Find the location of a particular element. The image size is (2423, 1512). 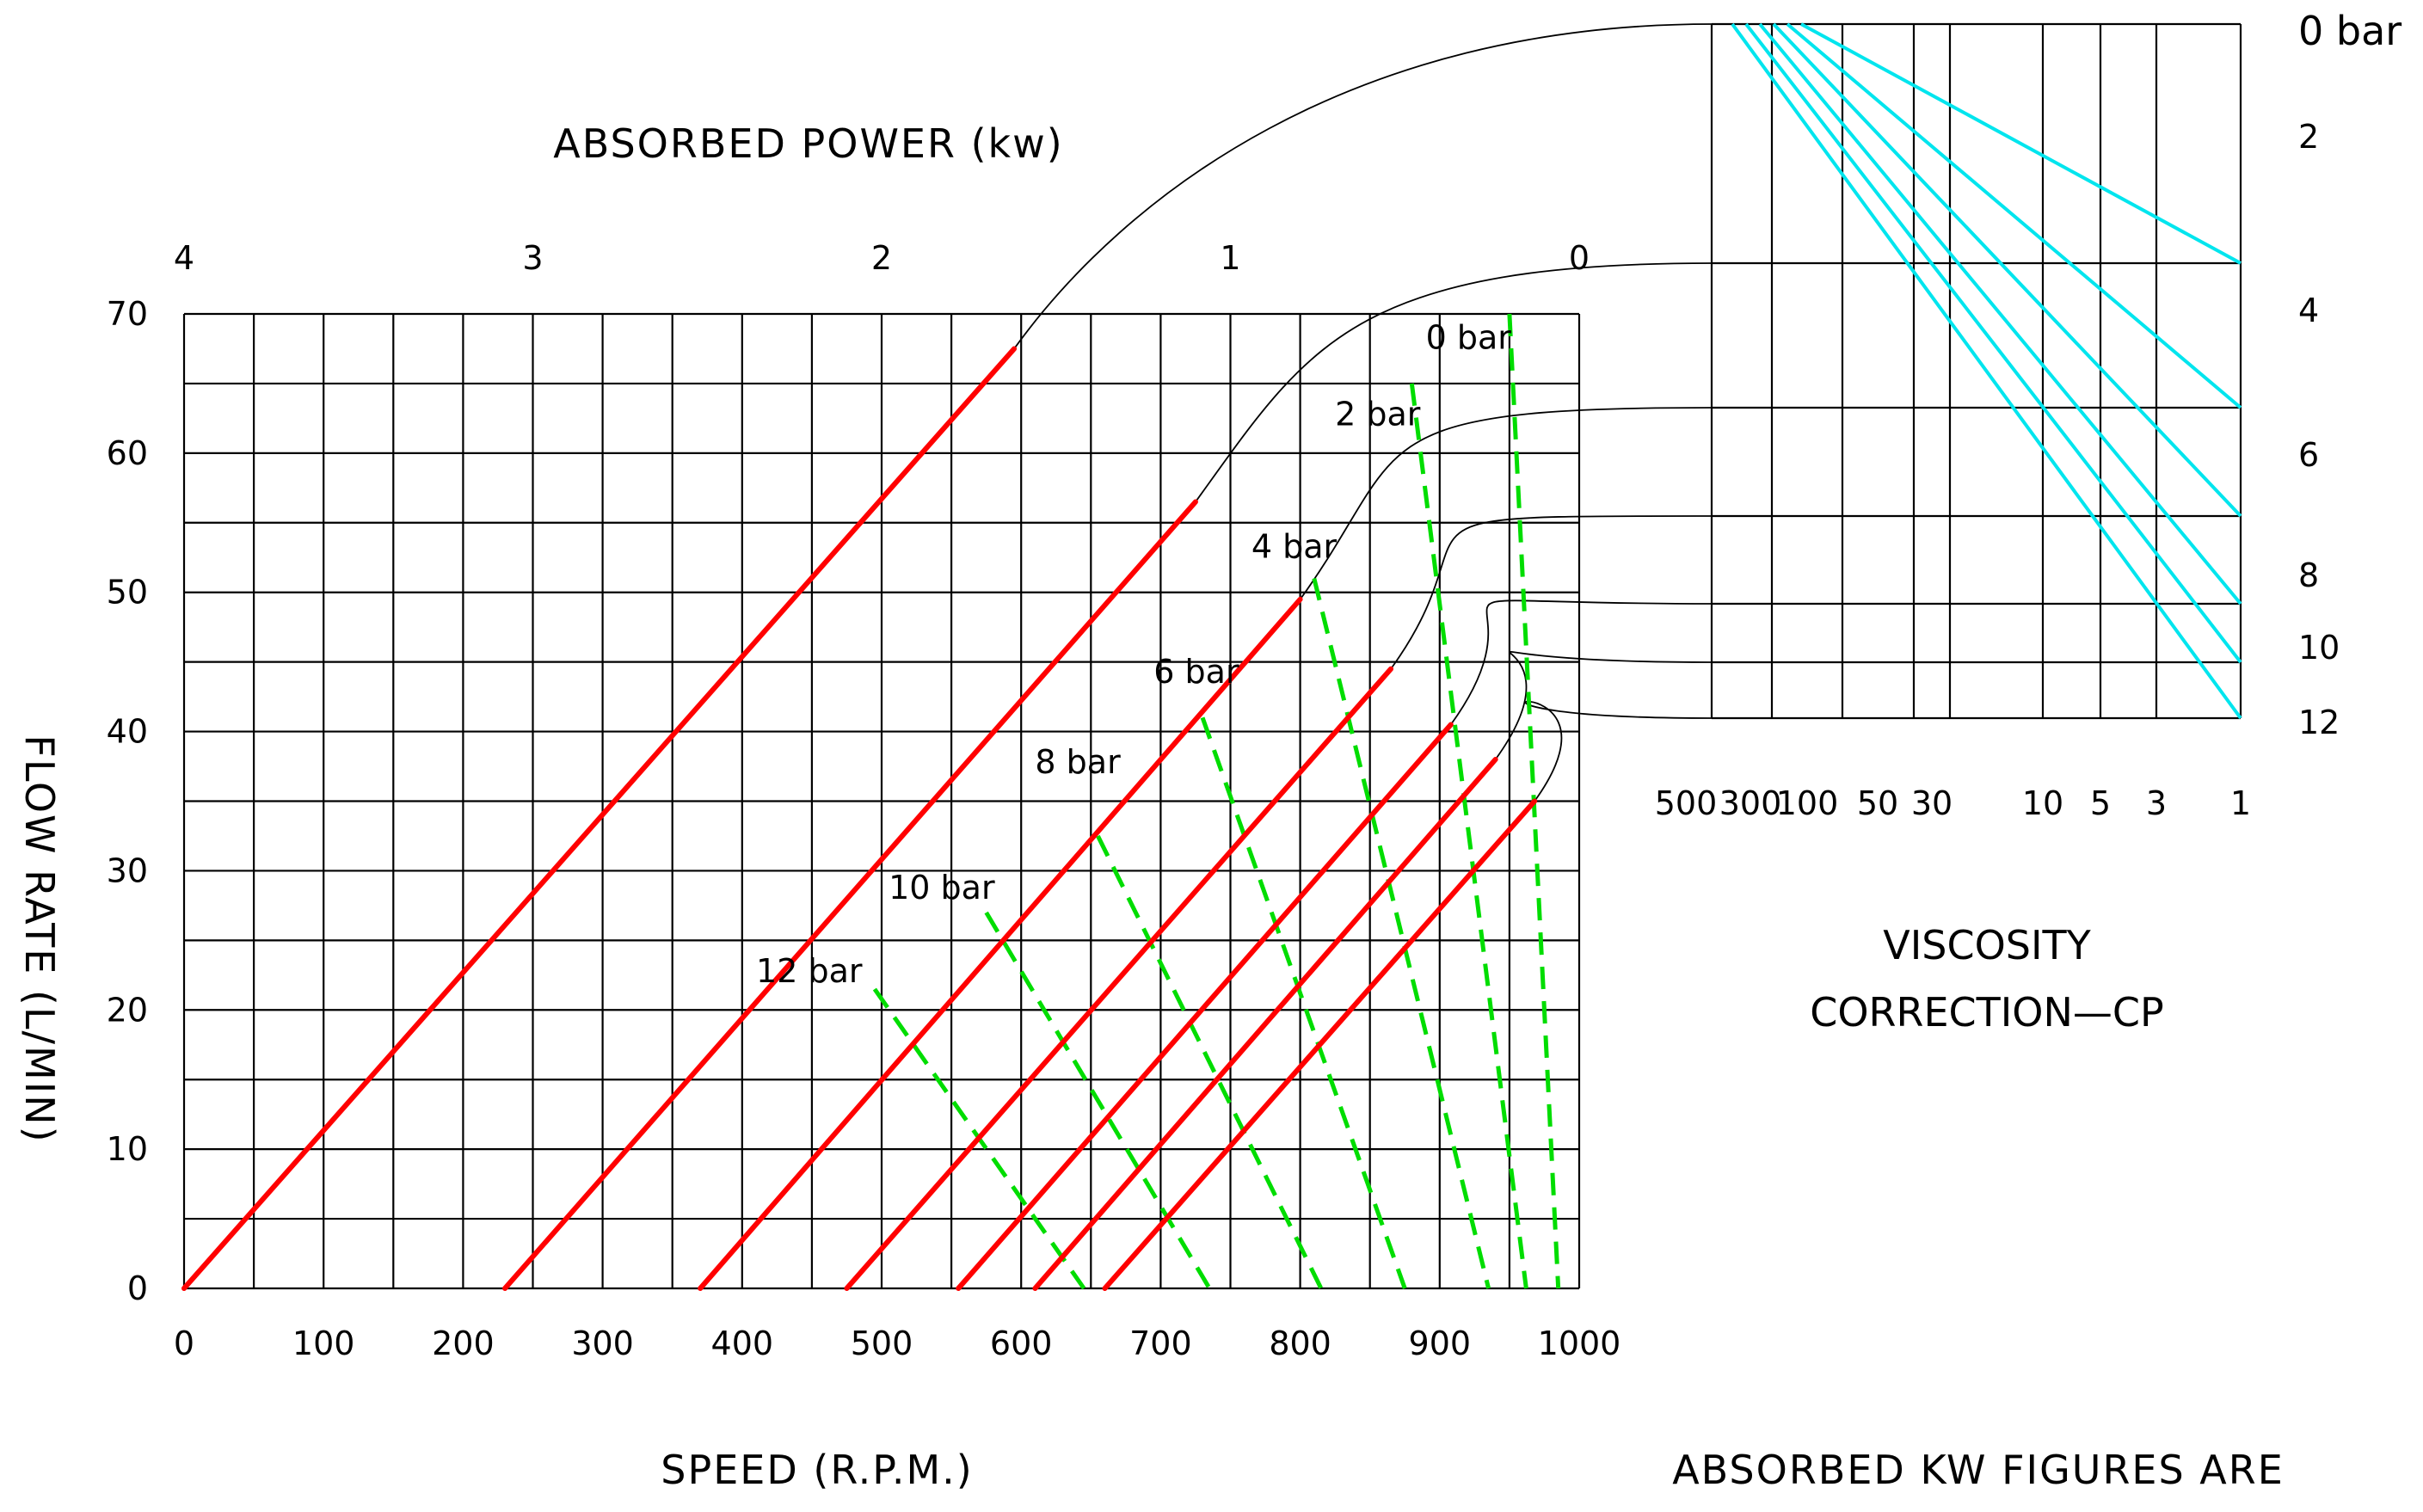

pressure-label: 10 bar is located at coordinates (942, 888).